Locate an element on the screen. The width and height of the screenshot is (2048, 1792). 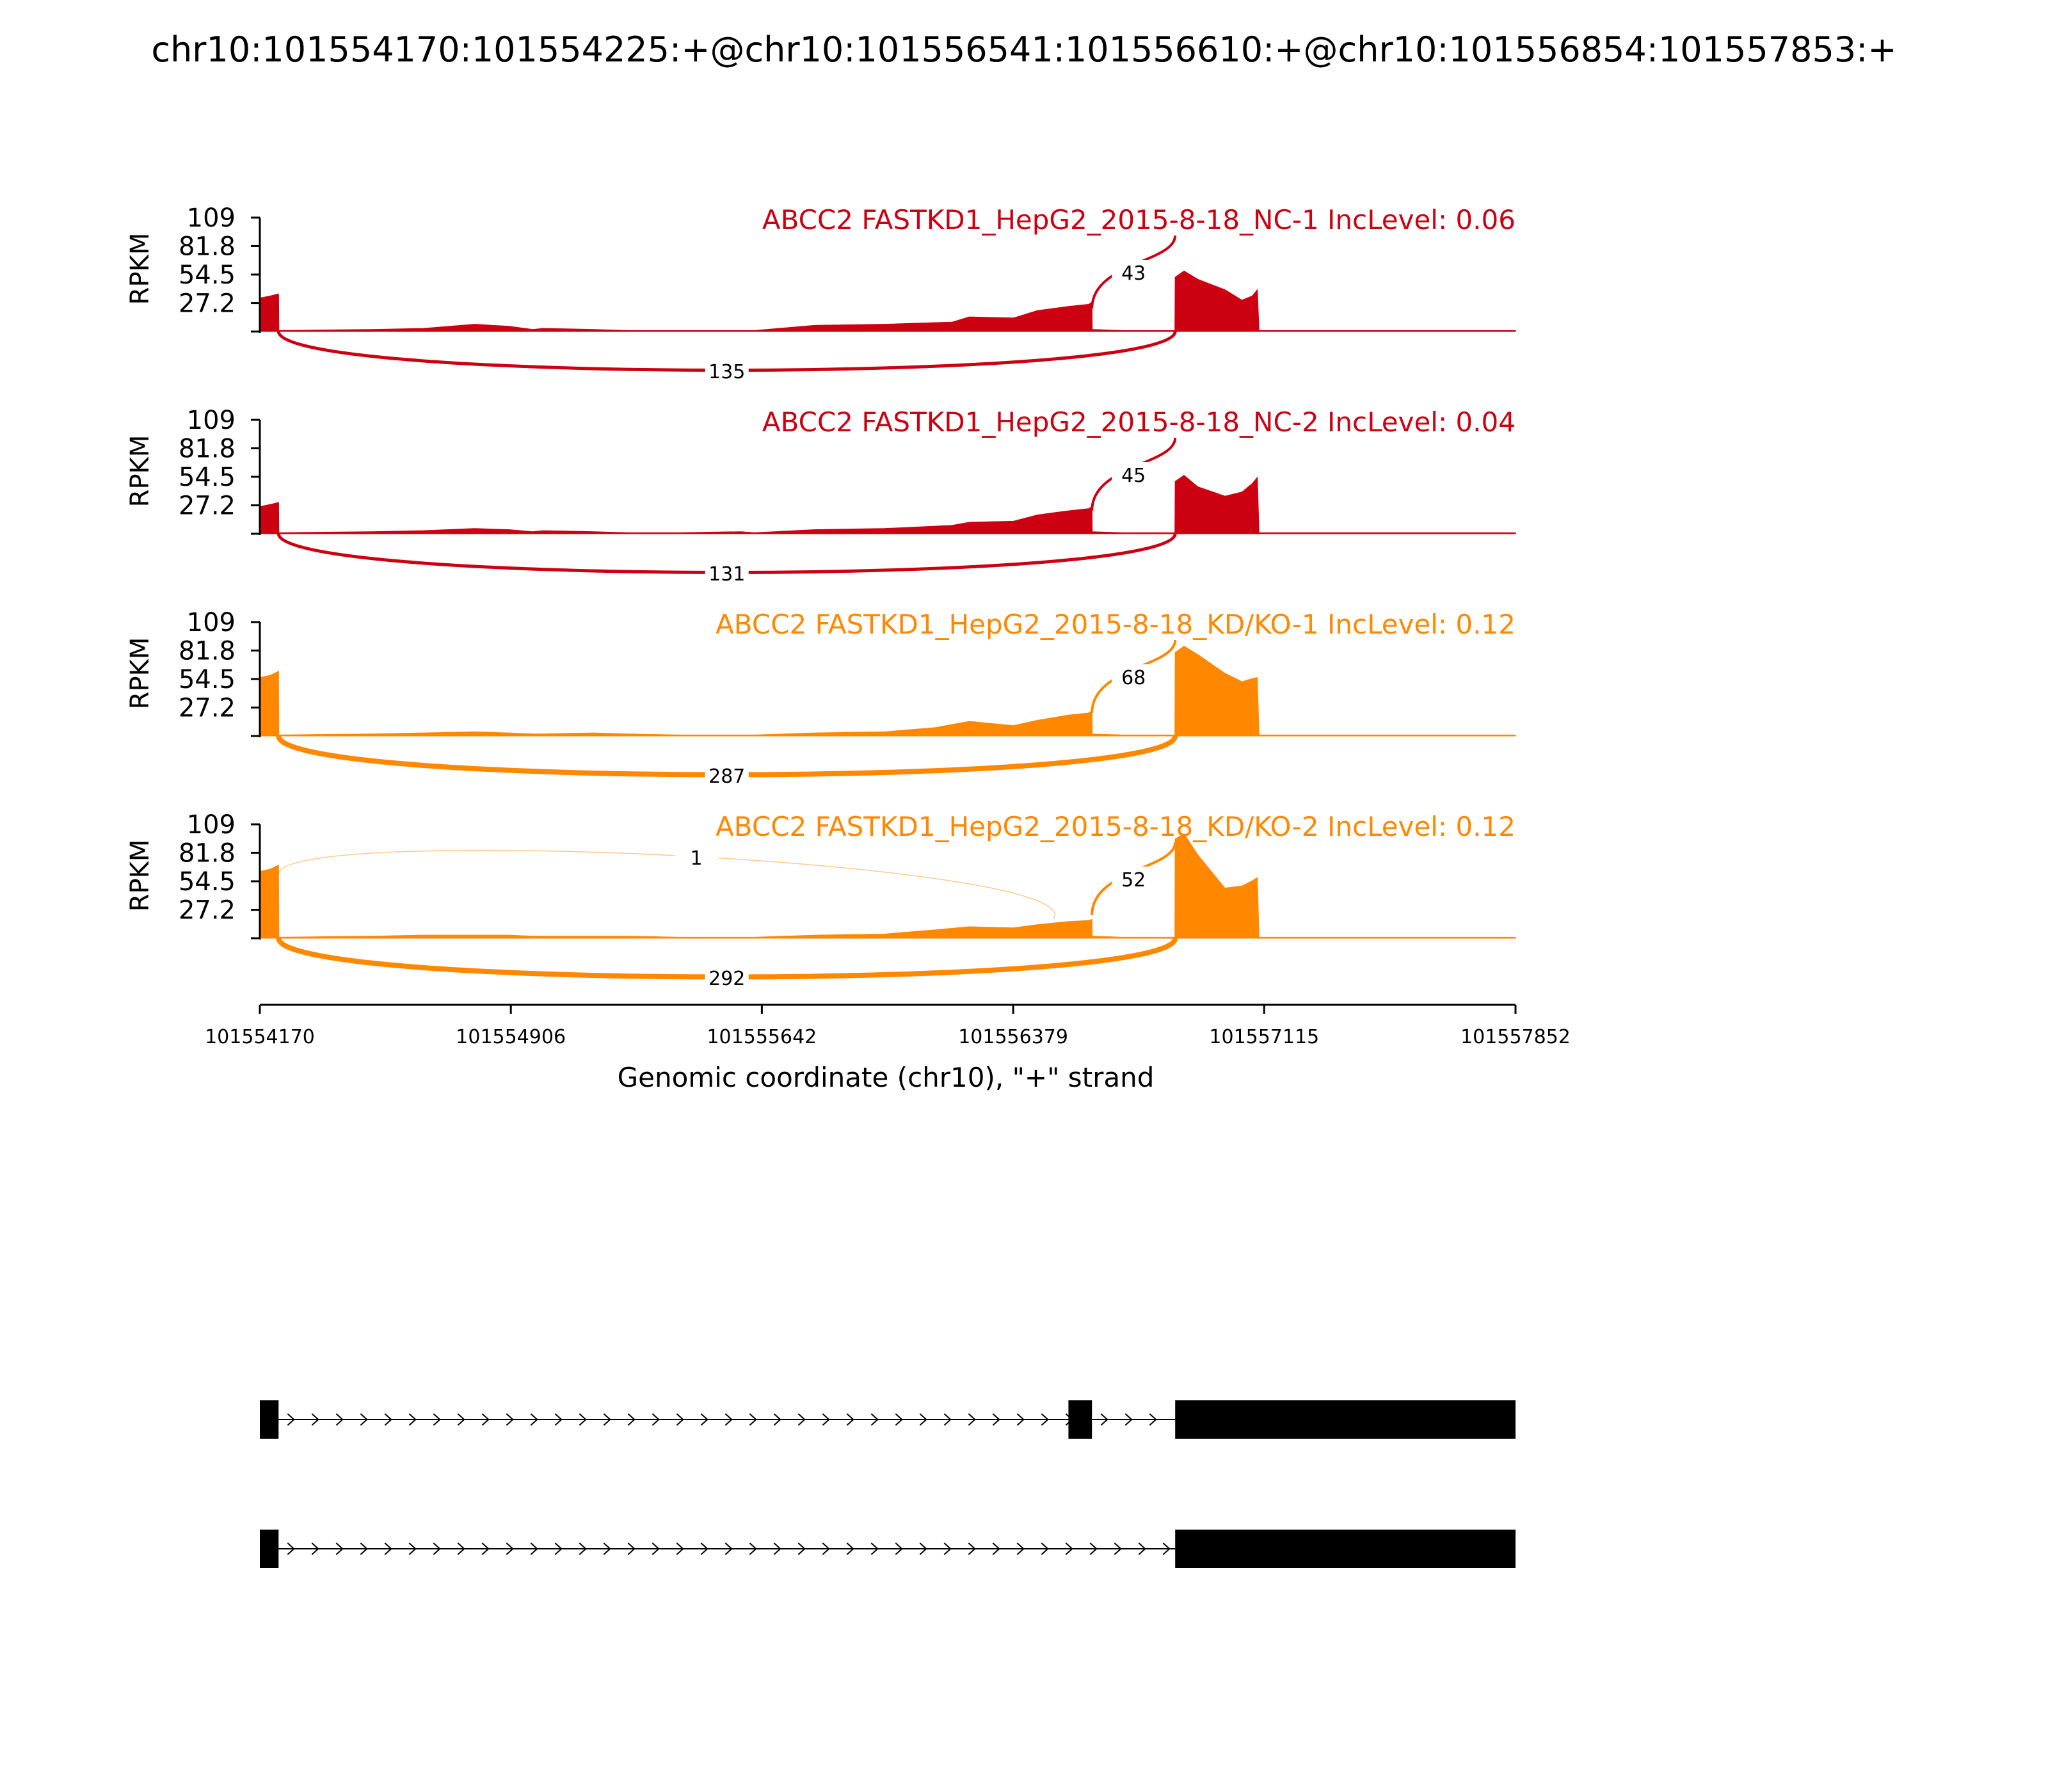
junction-arc: 131 is located at coordinates (726, 559).